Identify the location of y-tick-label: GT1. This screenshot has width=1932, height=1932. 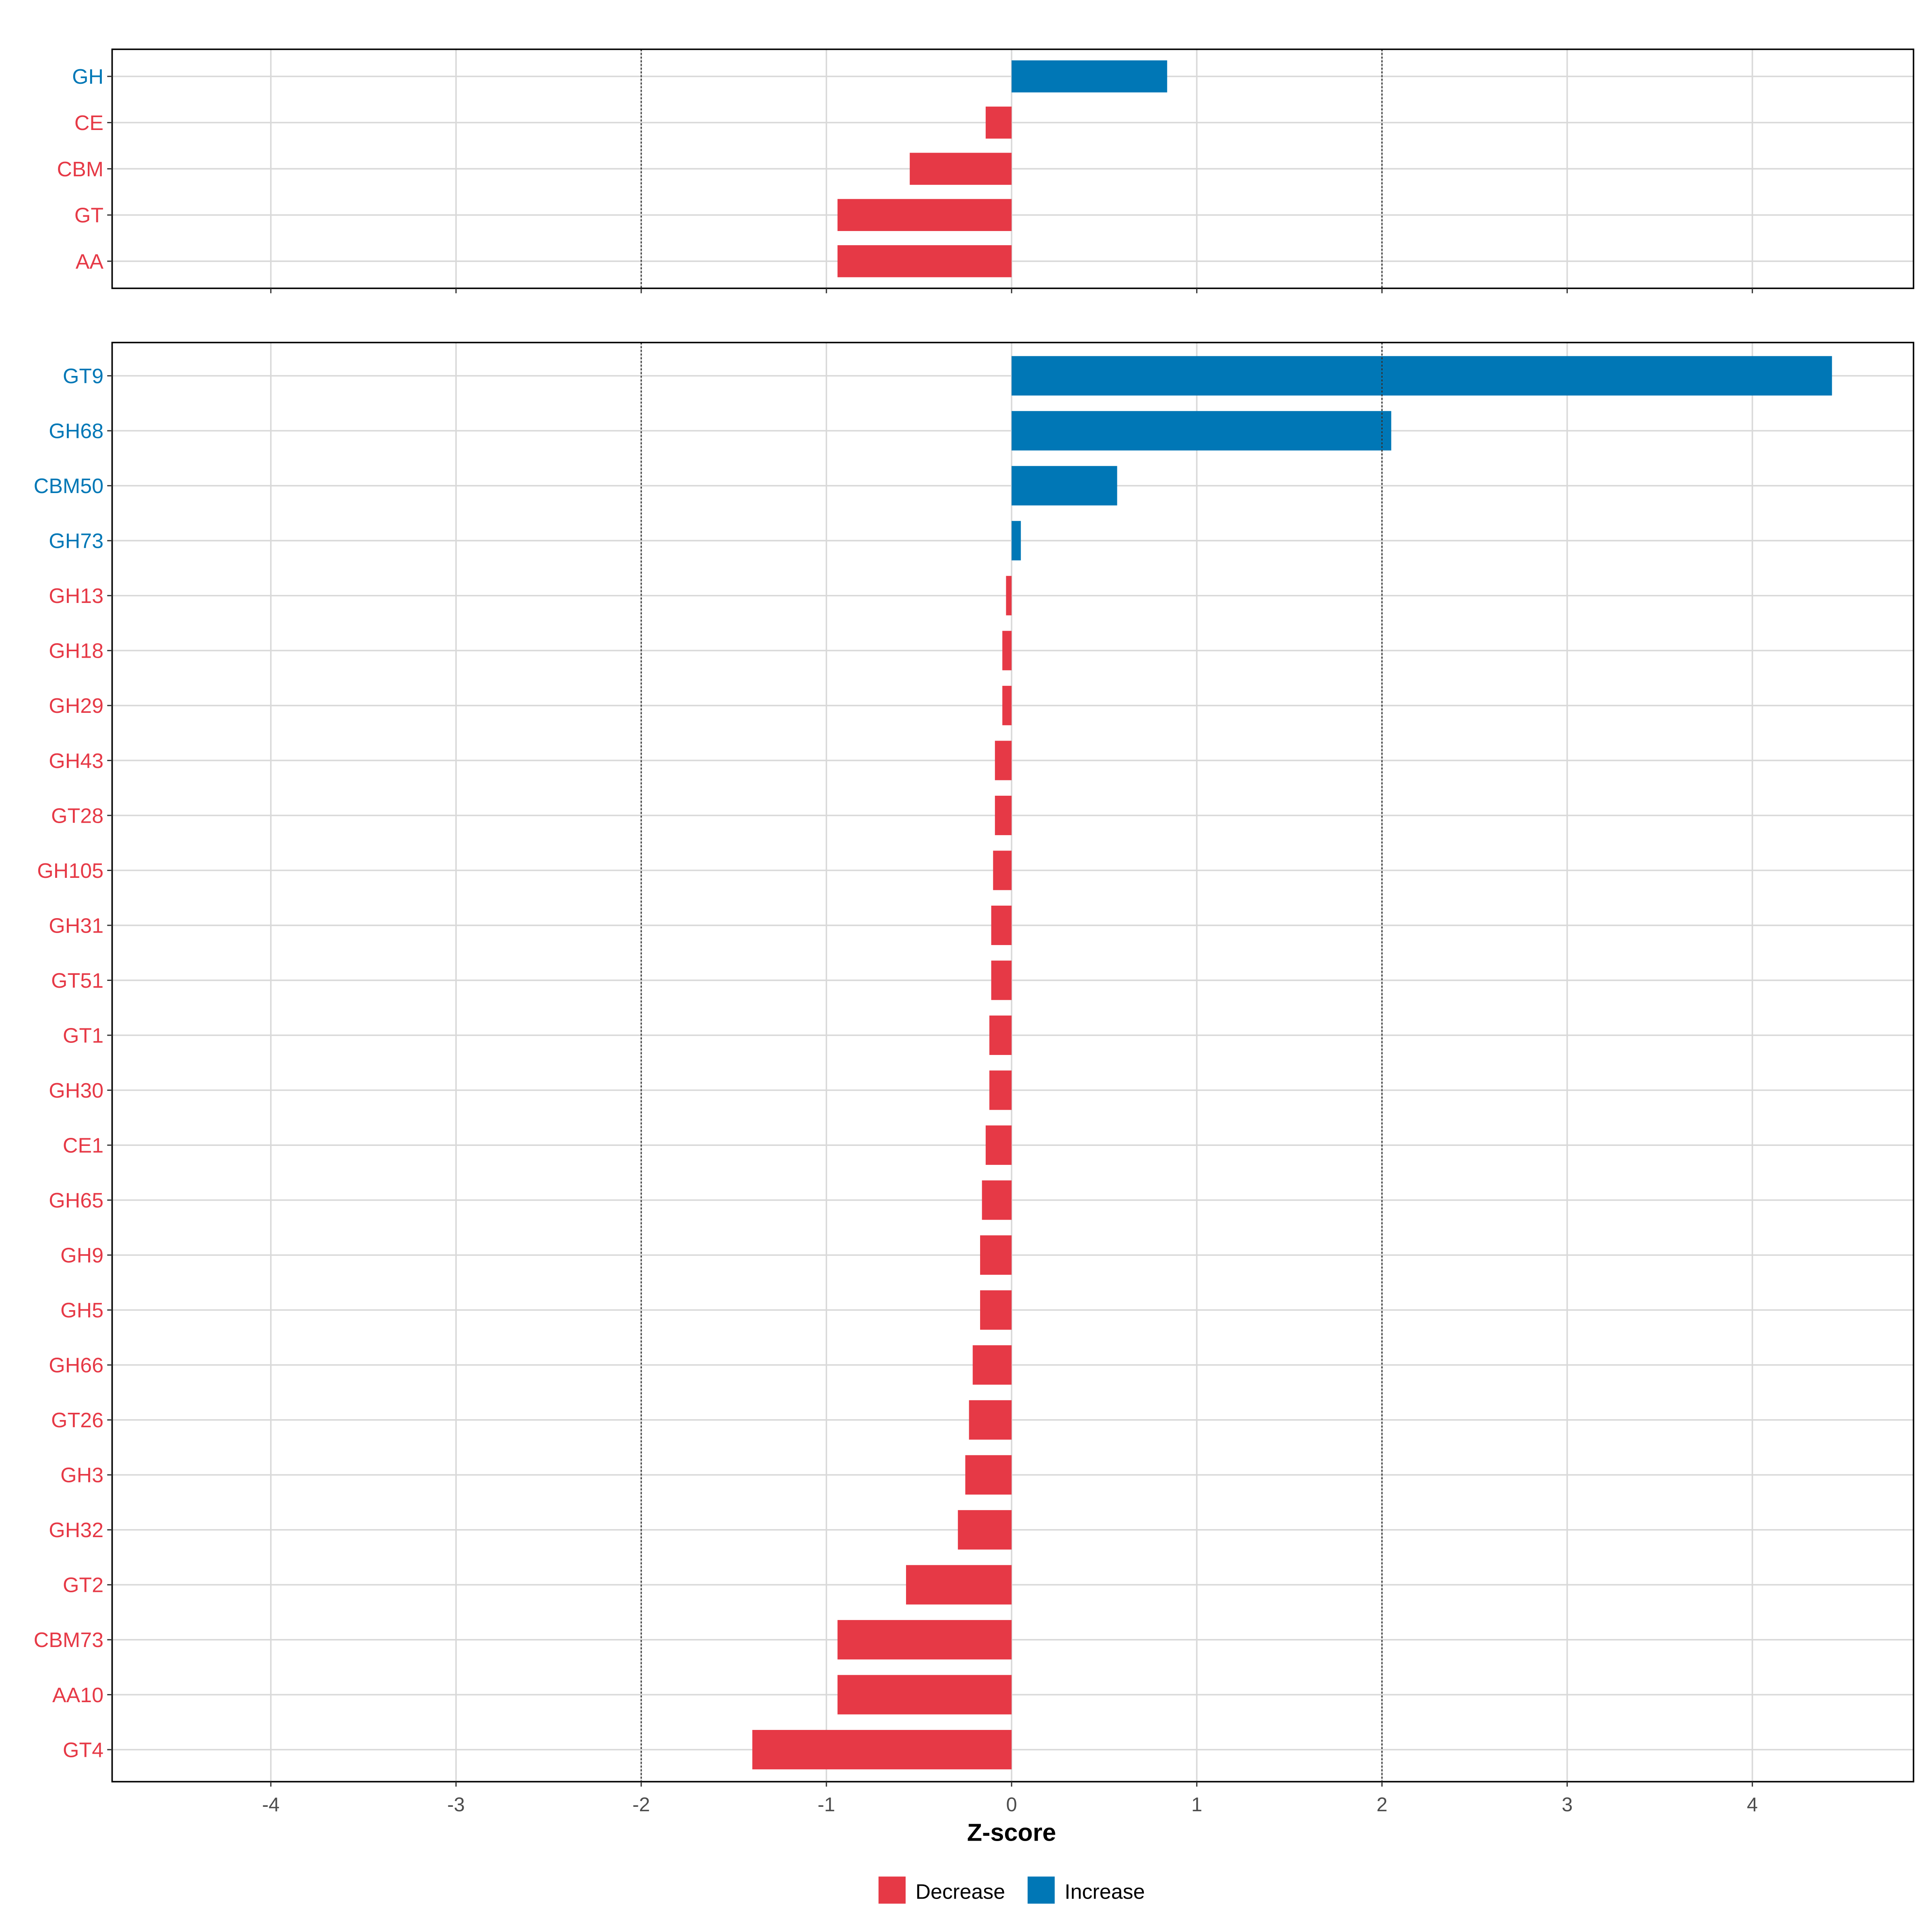
(83, 1035).